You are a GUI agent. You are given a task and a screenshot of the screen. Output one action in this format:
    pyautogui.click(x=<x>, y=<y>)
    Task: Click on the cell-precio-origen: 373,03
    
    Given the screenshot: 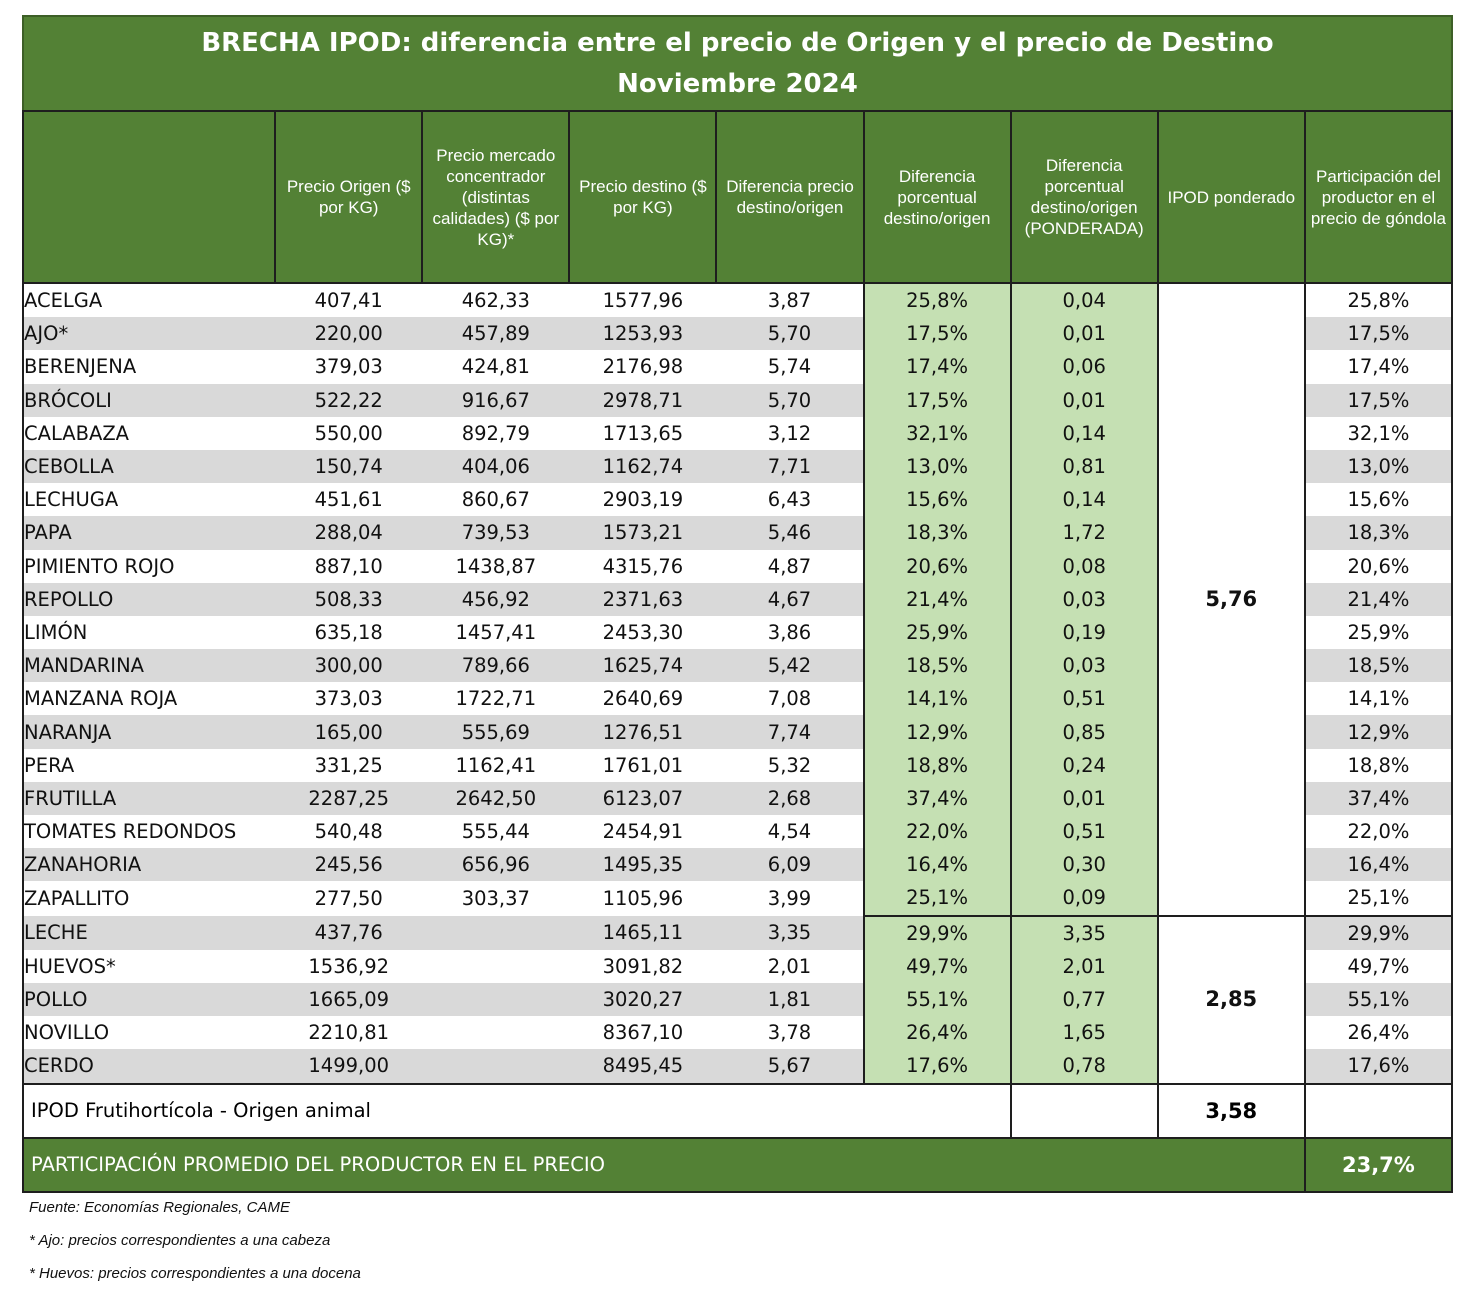 What is the action you would take?
    pyautogui.click(x=348, y=699)
    